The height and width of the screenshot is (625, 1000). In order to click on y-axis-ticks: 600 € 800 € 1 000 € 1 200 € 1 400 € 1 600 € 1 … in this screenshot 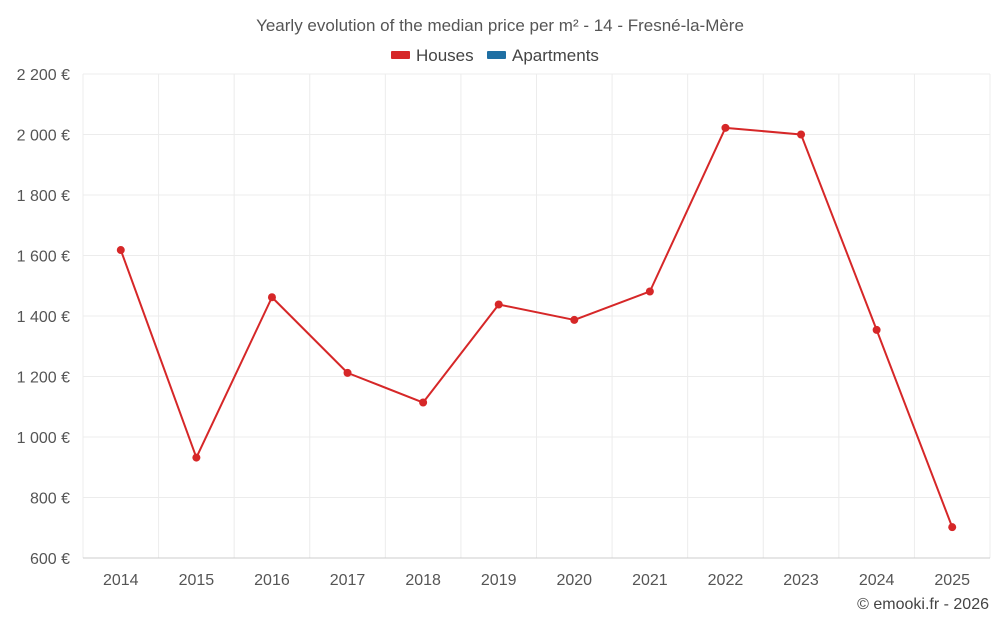, I will do `click(43, 317)`.